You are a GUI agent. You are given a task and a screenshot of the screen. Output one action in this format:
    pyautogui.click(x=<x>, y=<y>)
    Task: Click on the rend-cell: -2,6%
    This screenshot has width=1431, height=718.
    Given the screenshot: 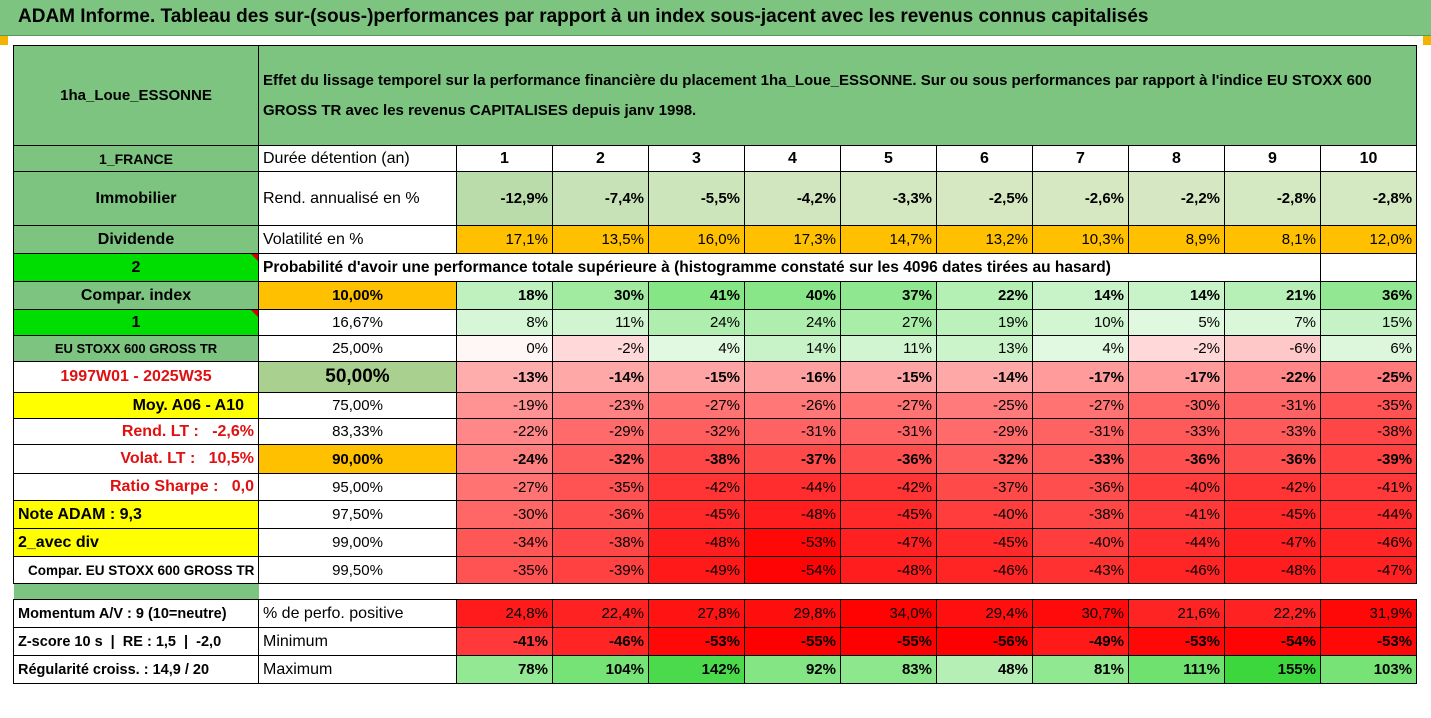 What is the action you would take?
    pyautogui.click(x=1080, y=198)
    